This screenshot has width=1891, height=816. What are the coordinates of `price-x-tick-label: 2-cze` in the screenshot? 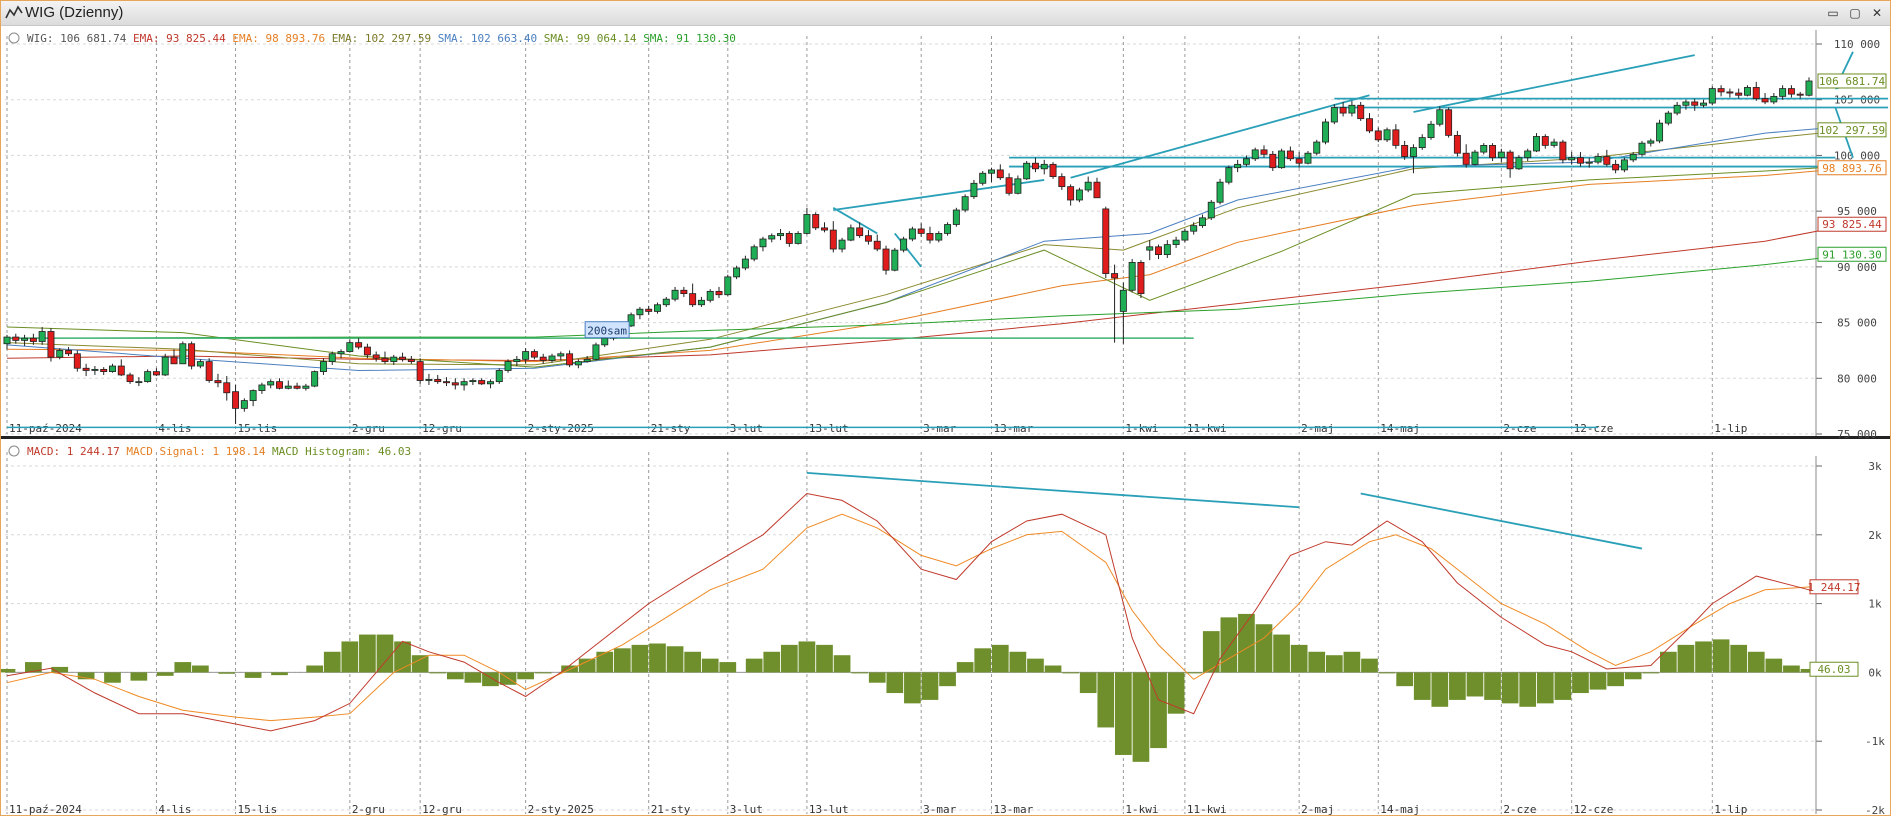 It's located at (1519, 428).